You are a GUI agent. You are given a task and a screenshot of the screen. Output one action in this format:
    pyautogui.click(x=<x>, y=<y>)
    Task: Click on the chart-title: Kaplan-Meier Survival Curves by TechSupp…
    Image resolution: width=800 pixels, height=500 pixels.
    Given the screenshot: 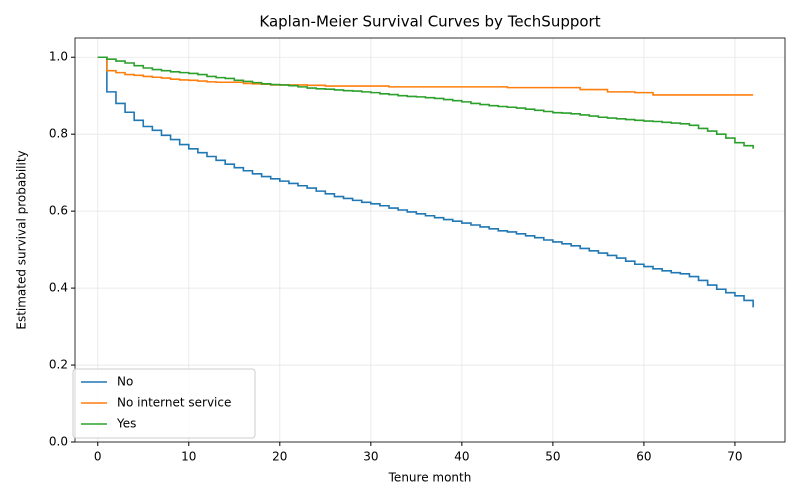 What is the action you would take?
    pyautogui.click(x=429, y=22)
    